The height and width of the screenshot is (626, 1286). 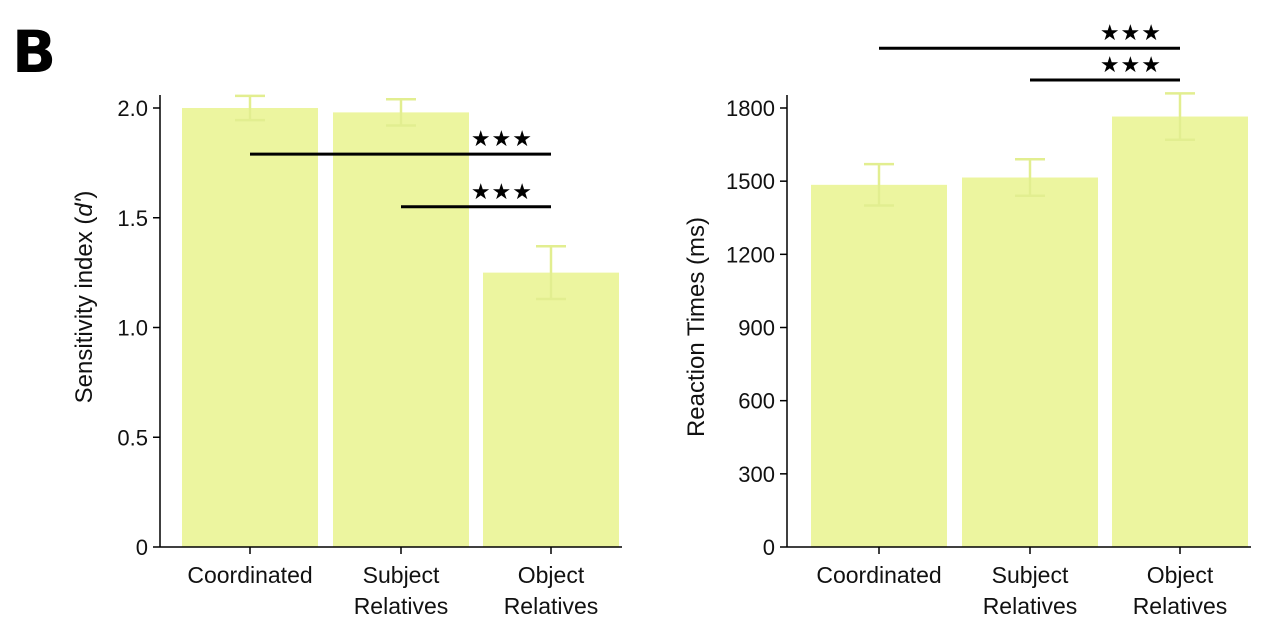 What do you see at coordinates (750, 108) in the screenshot?
I see `y-tick-label-7: 1800` at bounding box center [750, 108].